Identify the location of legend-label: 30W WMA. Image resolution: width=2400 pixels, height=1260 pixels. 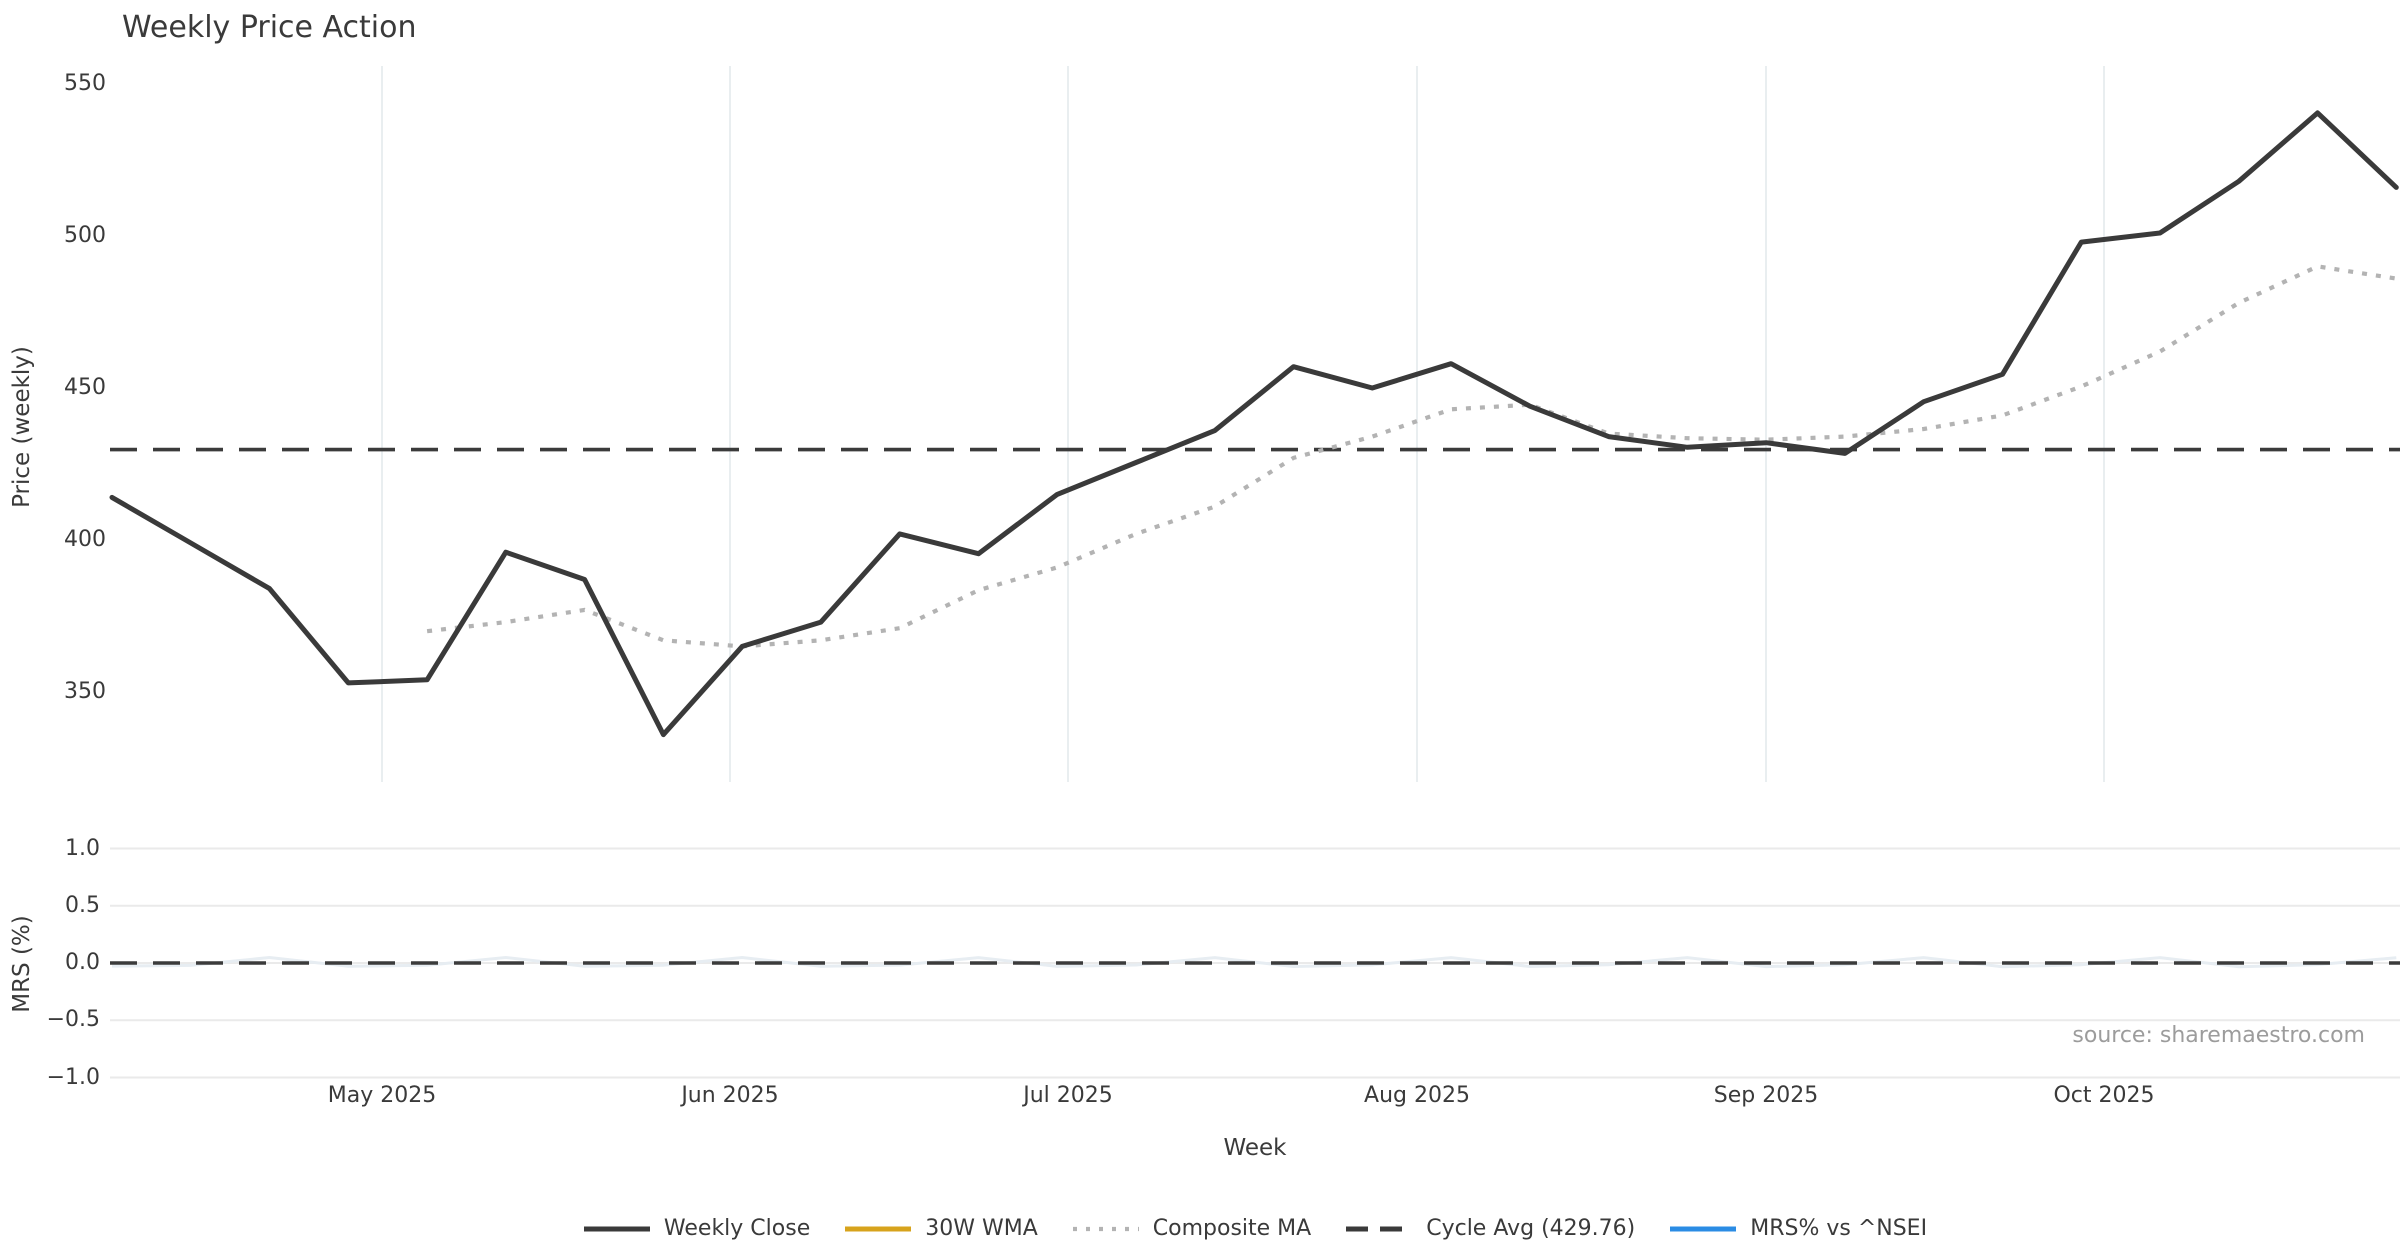
(981, 1228).